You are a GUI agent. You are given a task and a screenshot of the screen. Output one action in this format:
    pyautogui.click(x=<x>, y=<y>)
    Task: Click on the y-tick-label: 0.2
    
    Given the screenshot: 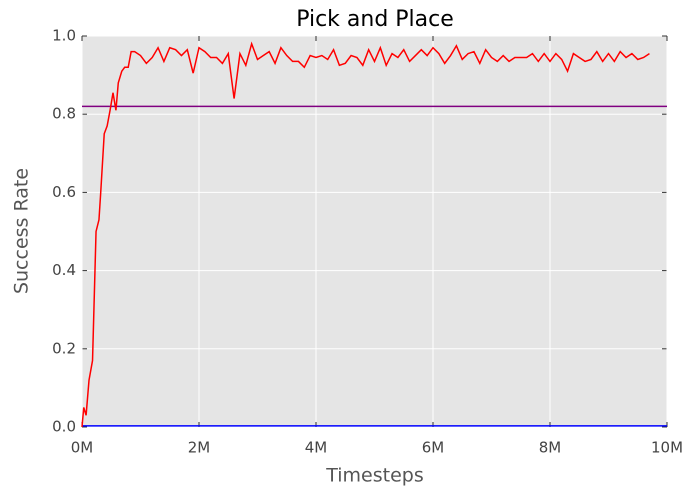 What is the action you would take?
    pyautogui.click(x=64, y=348)
    